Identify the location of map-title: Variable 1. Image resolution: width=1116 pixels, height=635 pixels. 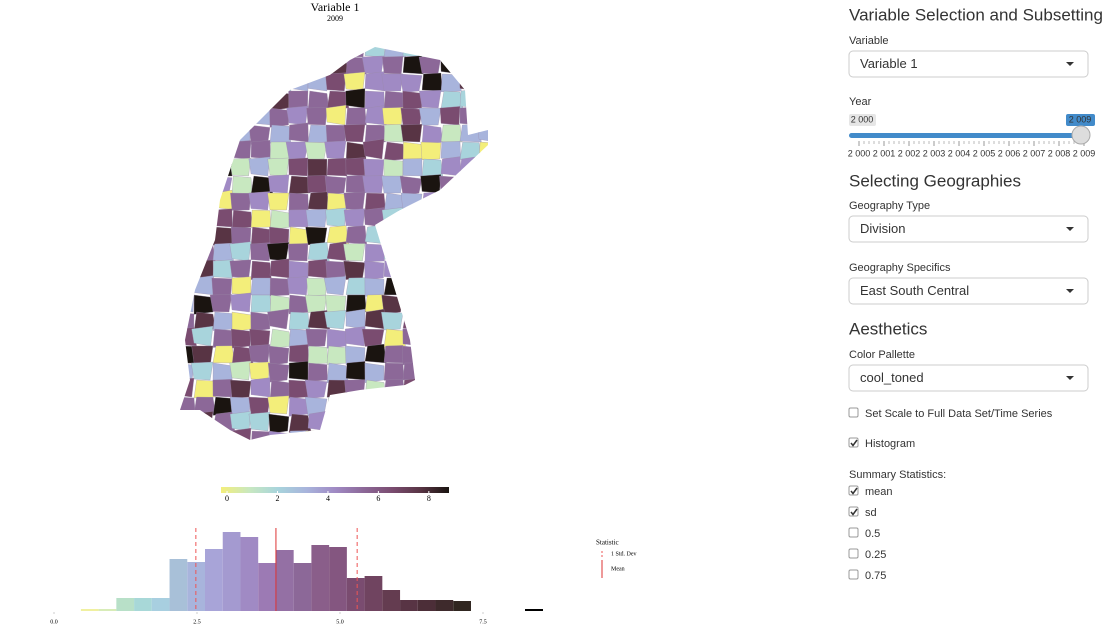
(335, 7).